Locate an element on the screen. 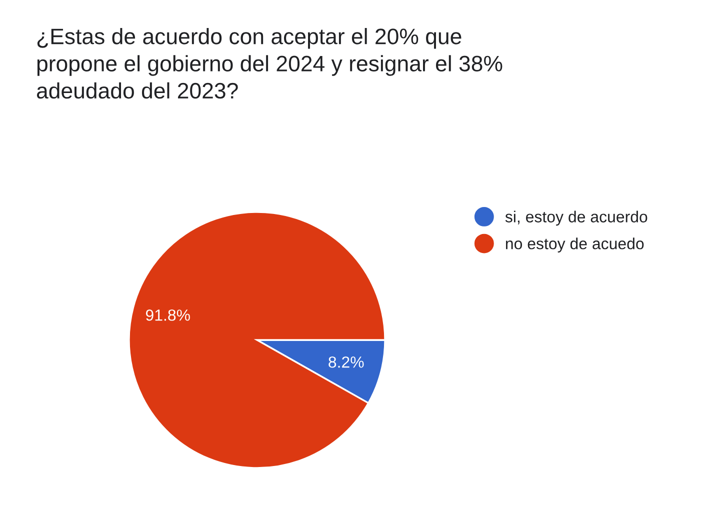 Image resolution: width=720 pixels, height=511 pixels. legend-label: no estoy de acuedo is located at coordinates (575, 245).